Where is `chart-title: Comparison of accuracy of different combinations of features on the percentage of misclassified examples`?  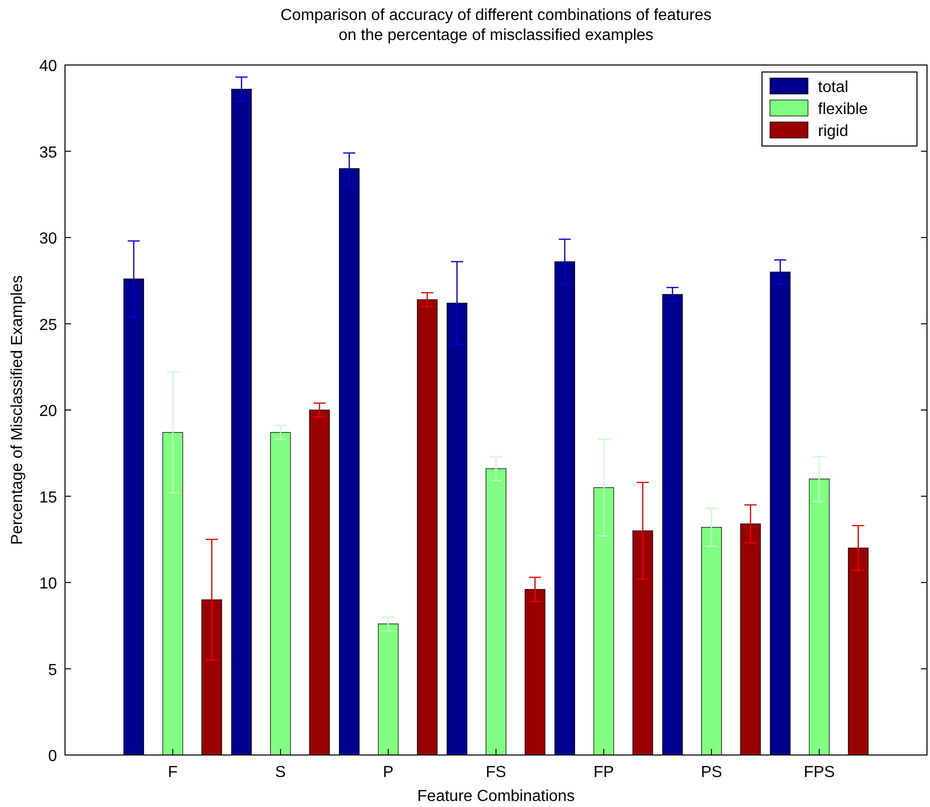
chart-title: Comparison of accuracy of different combinations of features on the percentage of misclassified examples is located at coordinates (496, 25).